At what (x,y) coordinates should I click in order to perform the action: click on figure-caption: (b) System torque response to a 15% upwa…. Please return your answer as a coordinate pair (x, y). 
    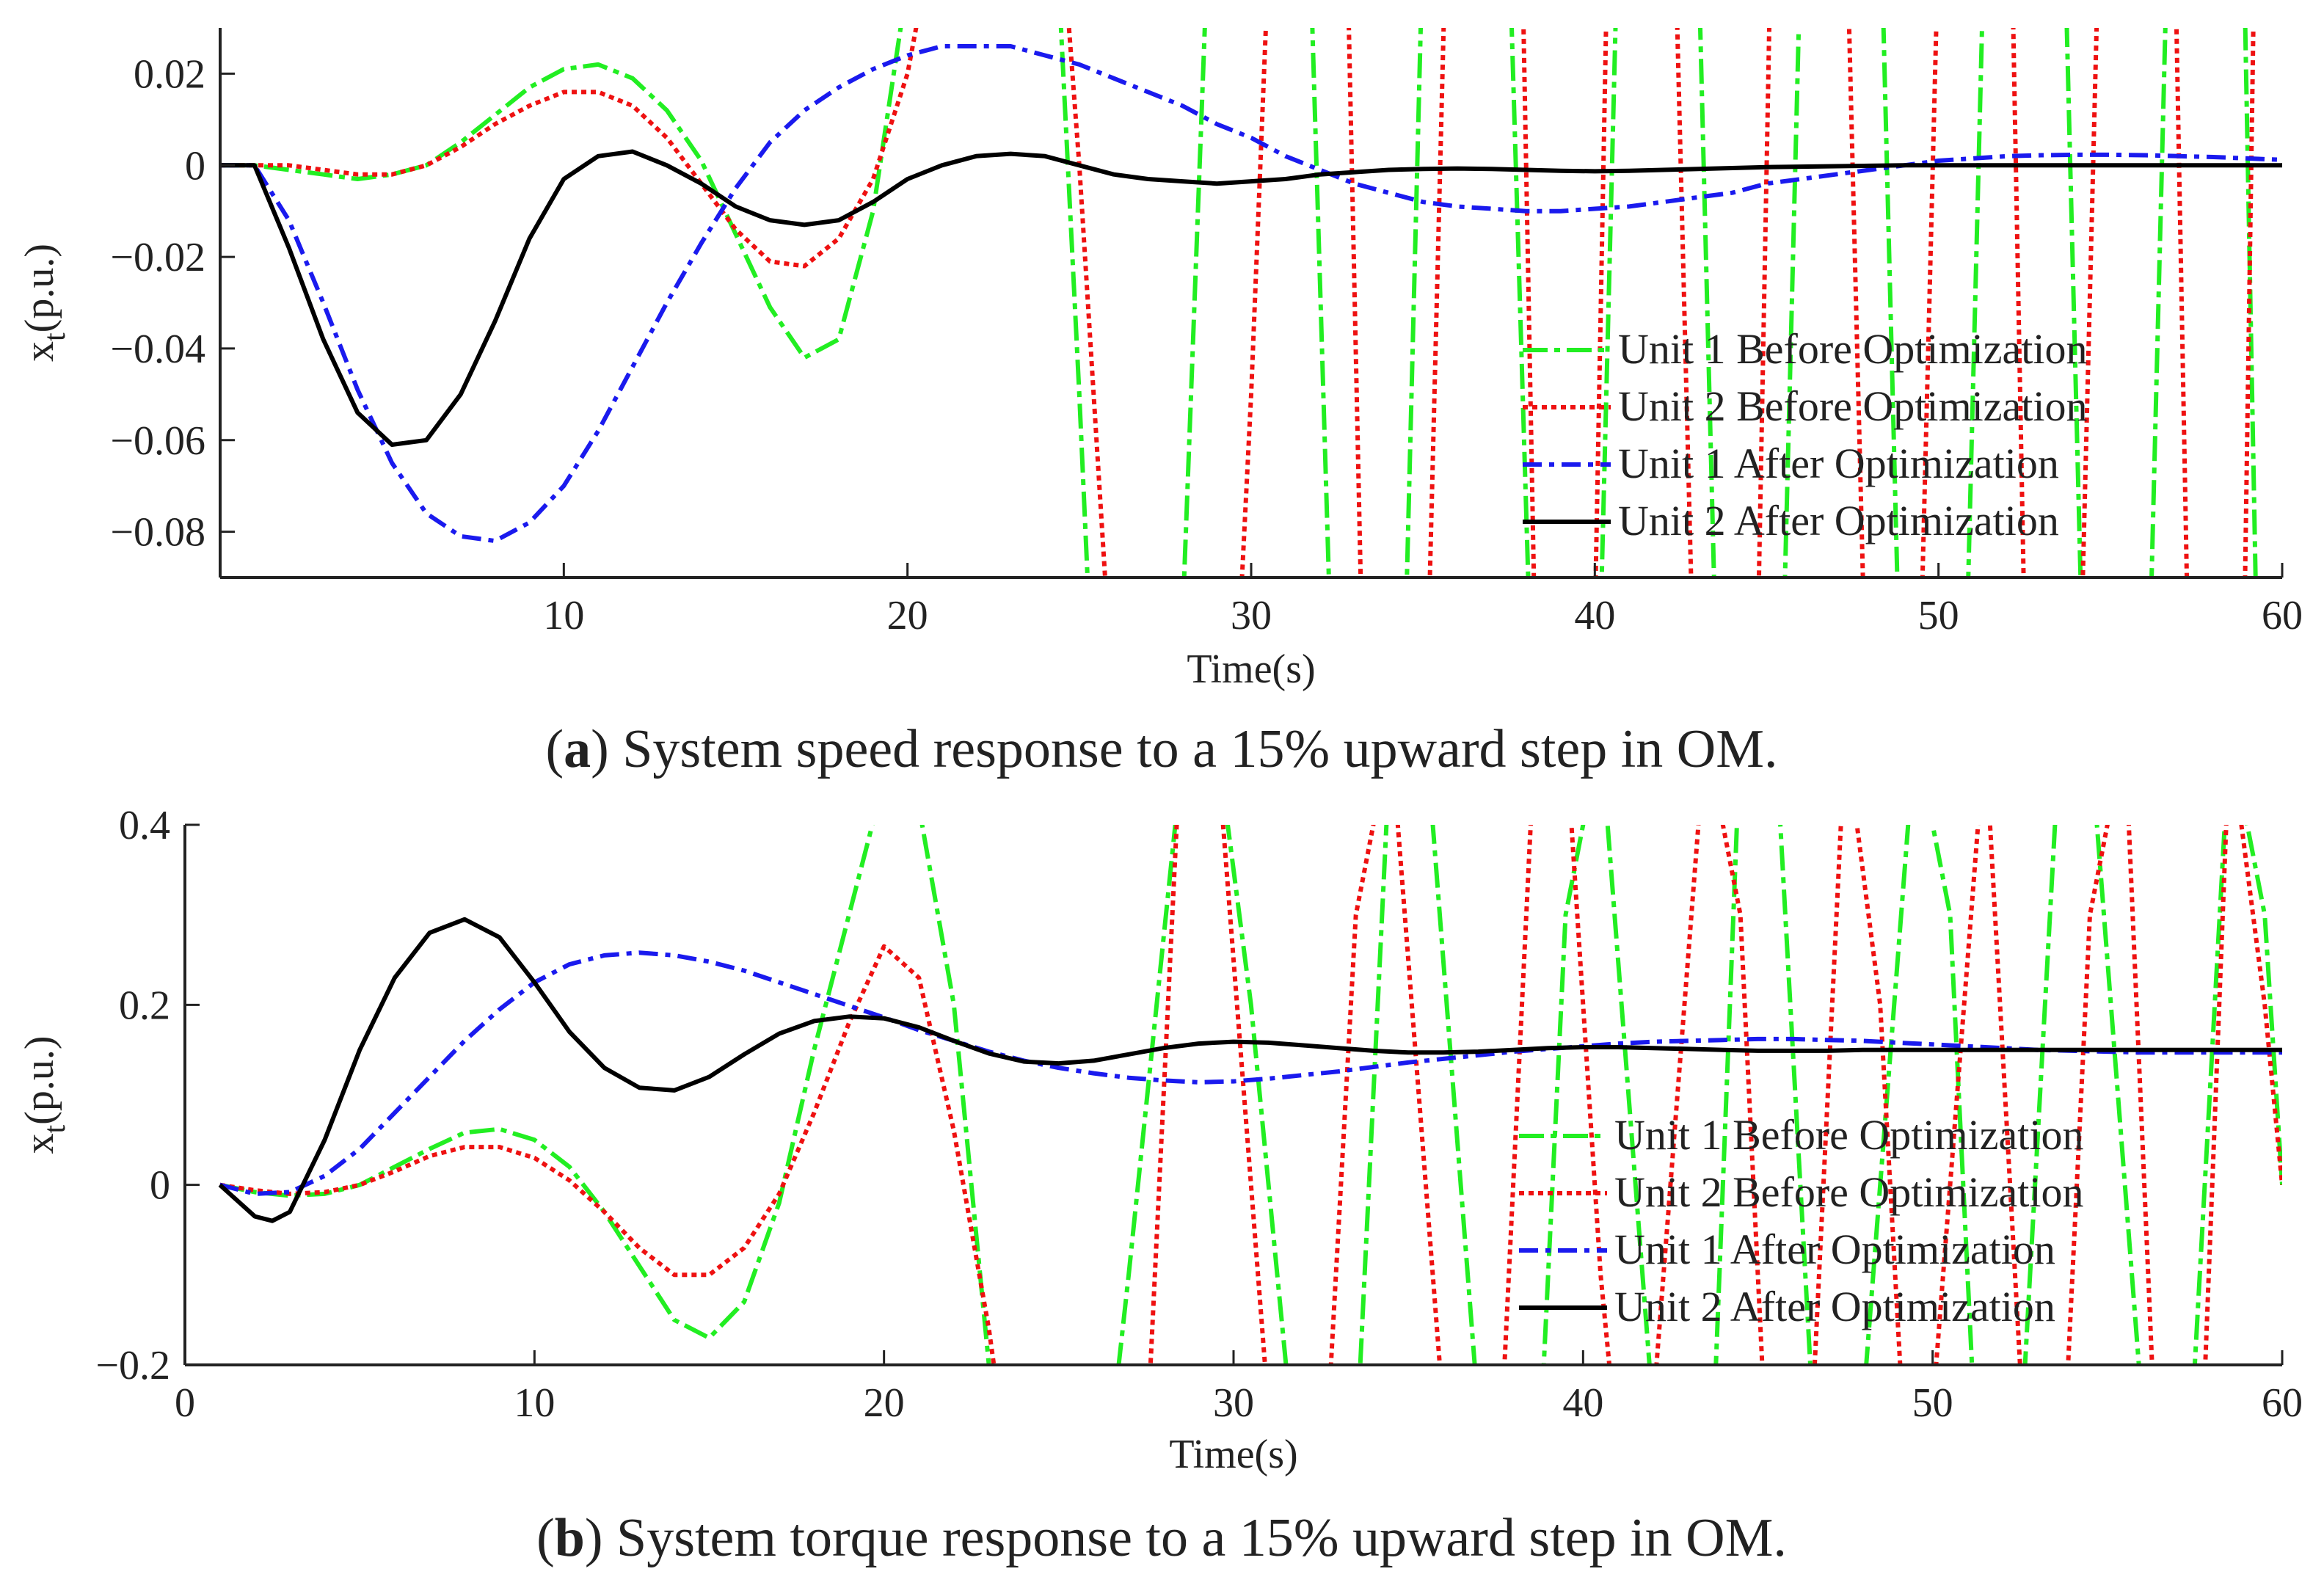
    Looking at the image, I should click on (1161, 1538).